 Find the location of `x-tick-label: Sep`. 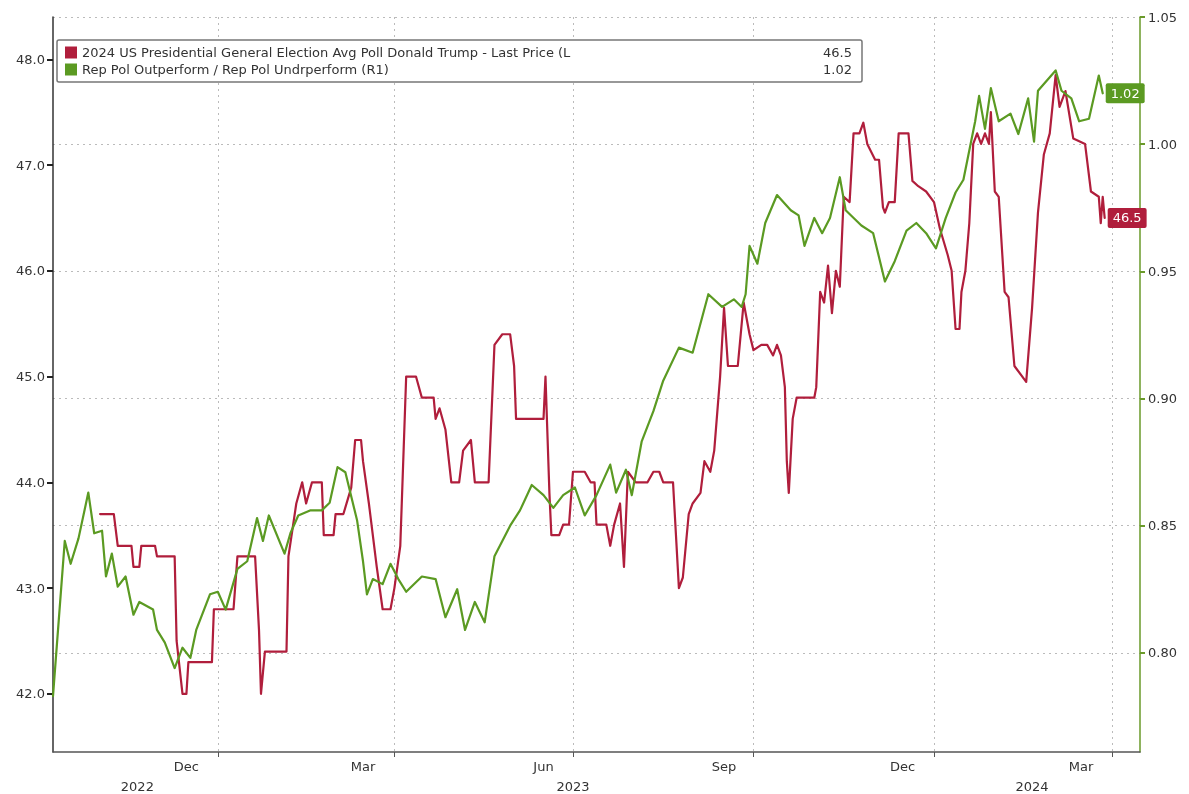

x-tick-label: Sep is located at coordinates (724, 766).